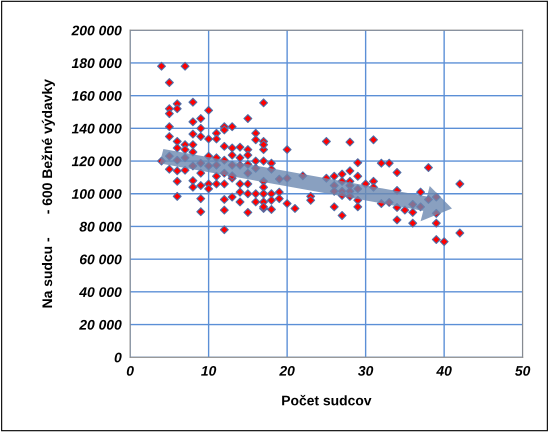 This screenshot has height=432, width=549. Describe the element at coordinates (130, 371) in the screenshot. I see `x-tick-label: 0` at that location.